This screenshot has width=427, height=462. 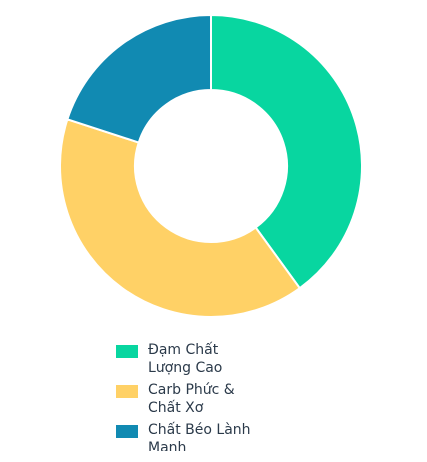 I want to click on legend-item: Chất Béo Lành Mạnh, so click(x=206, y=436).